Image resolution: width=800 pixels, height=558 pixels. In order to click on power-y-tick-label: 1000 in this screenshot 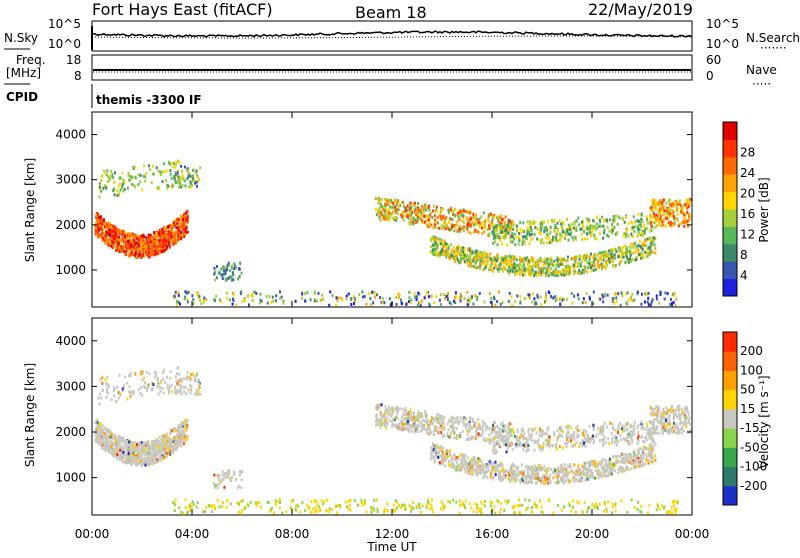, I will do `click(70, 270)`.